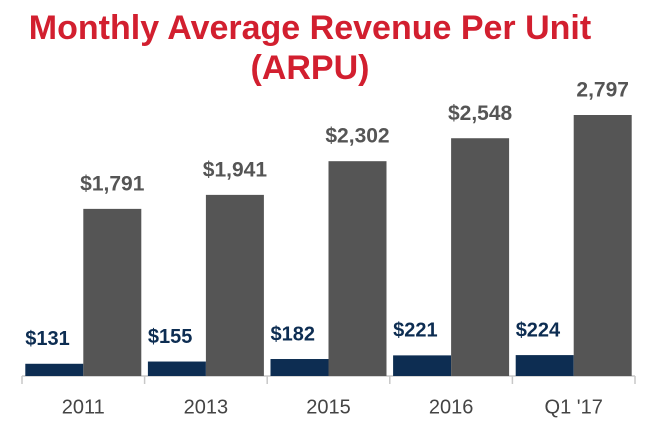 Image resolution: width=647 pixels, height=421 pixels. I want to click on x-tick-label: Q1 '17, so click(574, 407).